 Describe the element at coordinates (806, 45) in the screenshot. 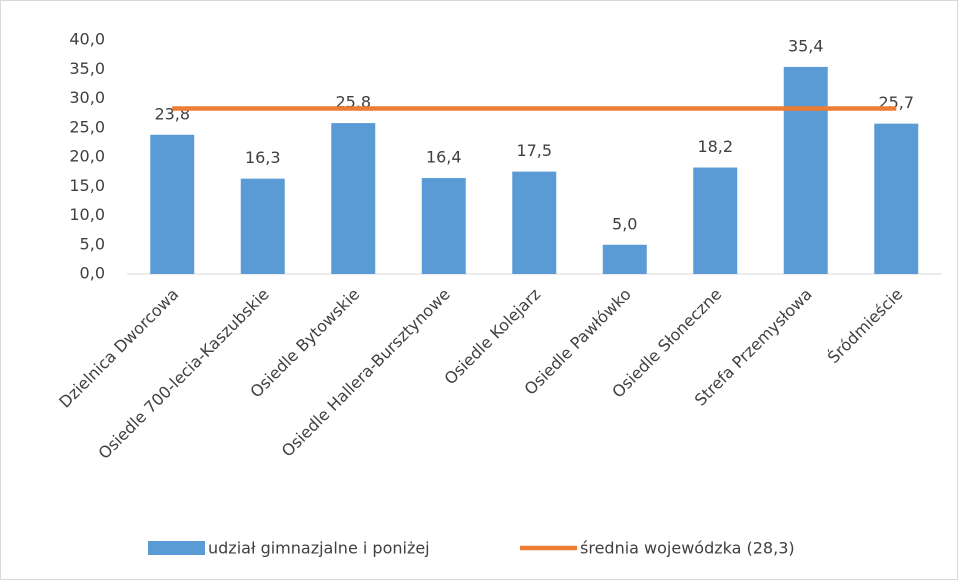

I see `data-label: 35,4` at that location.